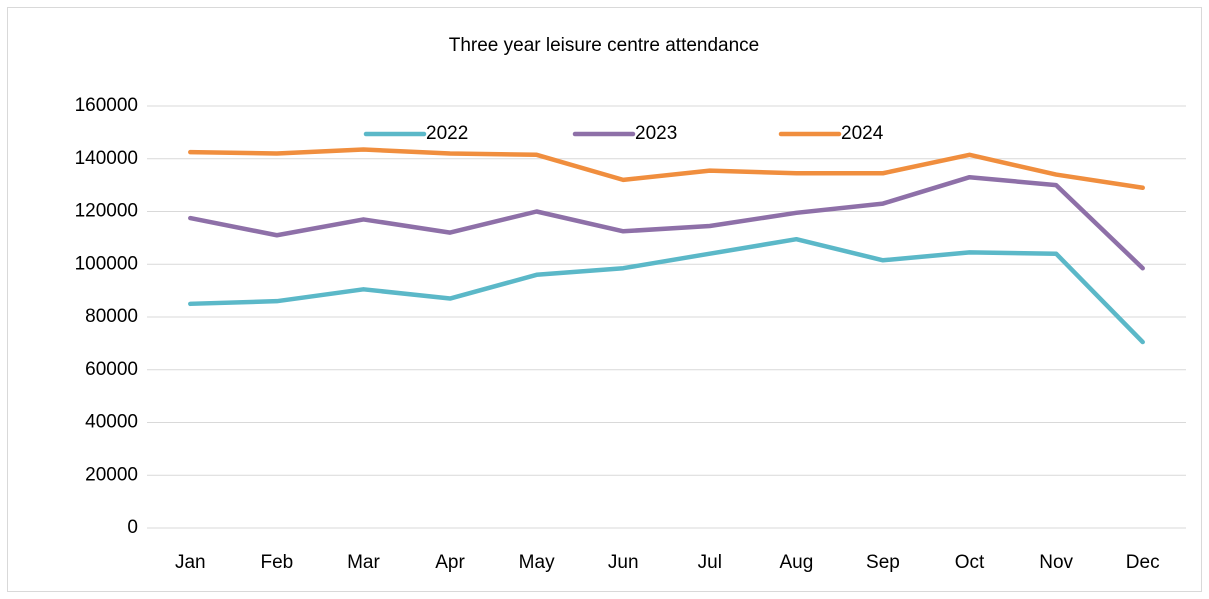 The height and width of the screenshot is (599, 1209). Describe the element at coordinates (111, 316) in the screenshot. I see `y-tick-label: 80000` at that location.